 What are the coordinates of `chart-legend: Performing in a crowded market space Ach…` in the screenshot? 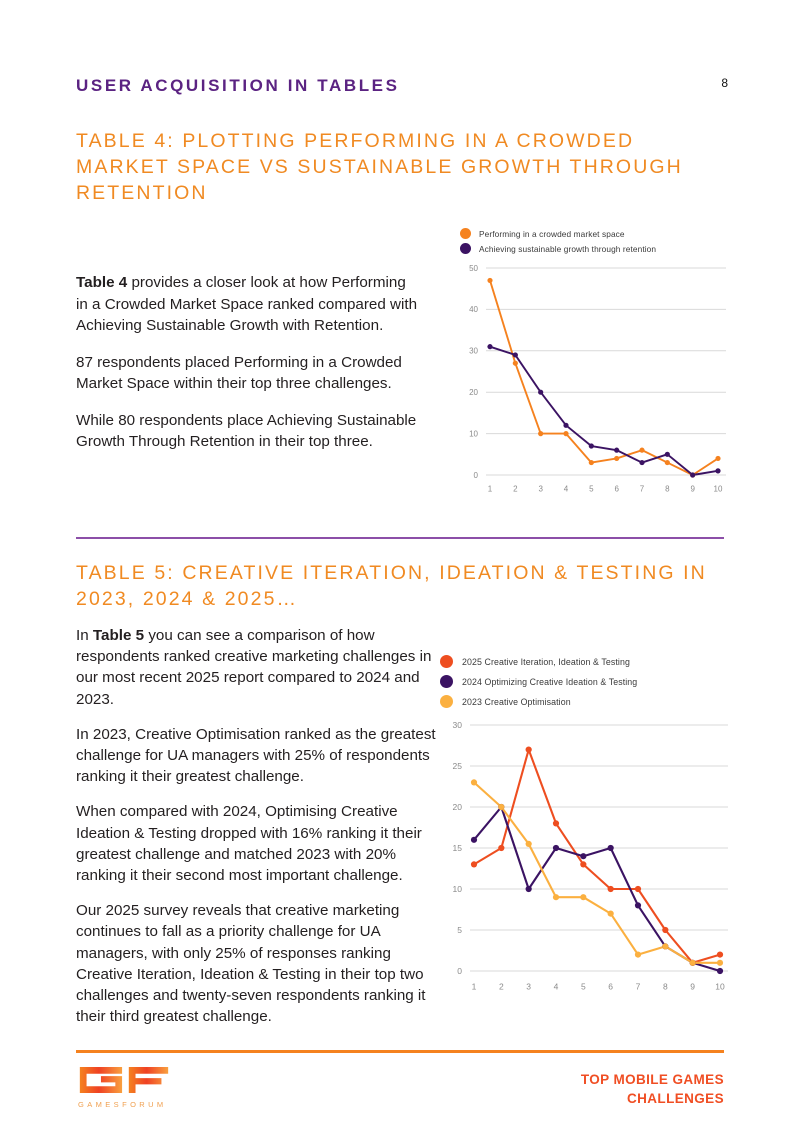 It's located at (595, 241).